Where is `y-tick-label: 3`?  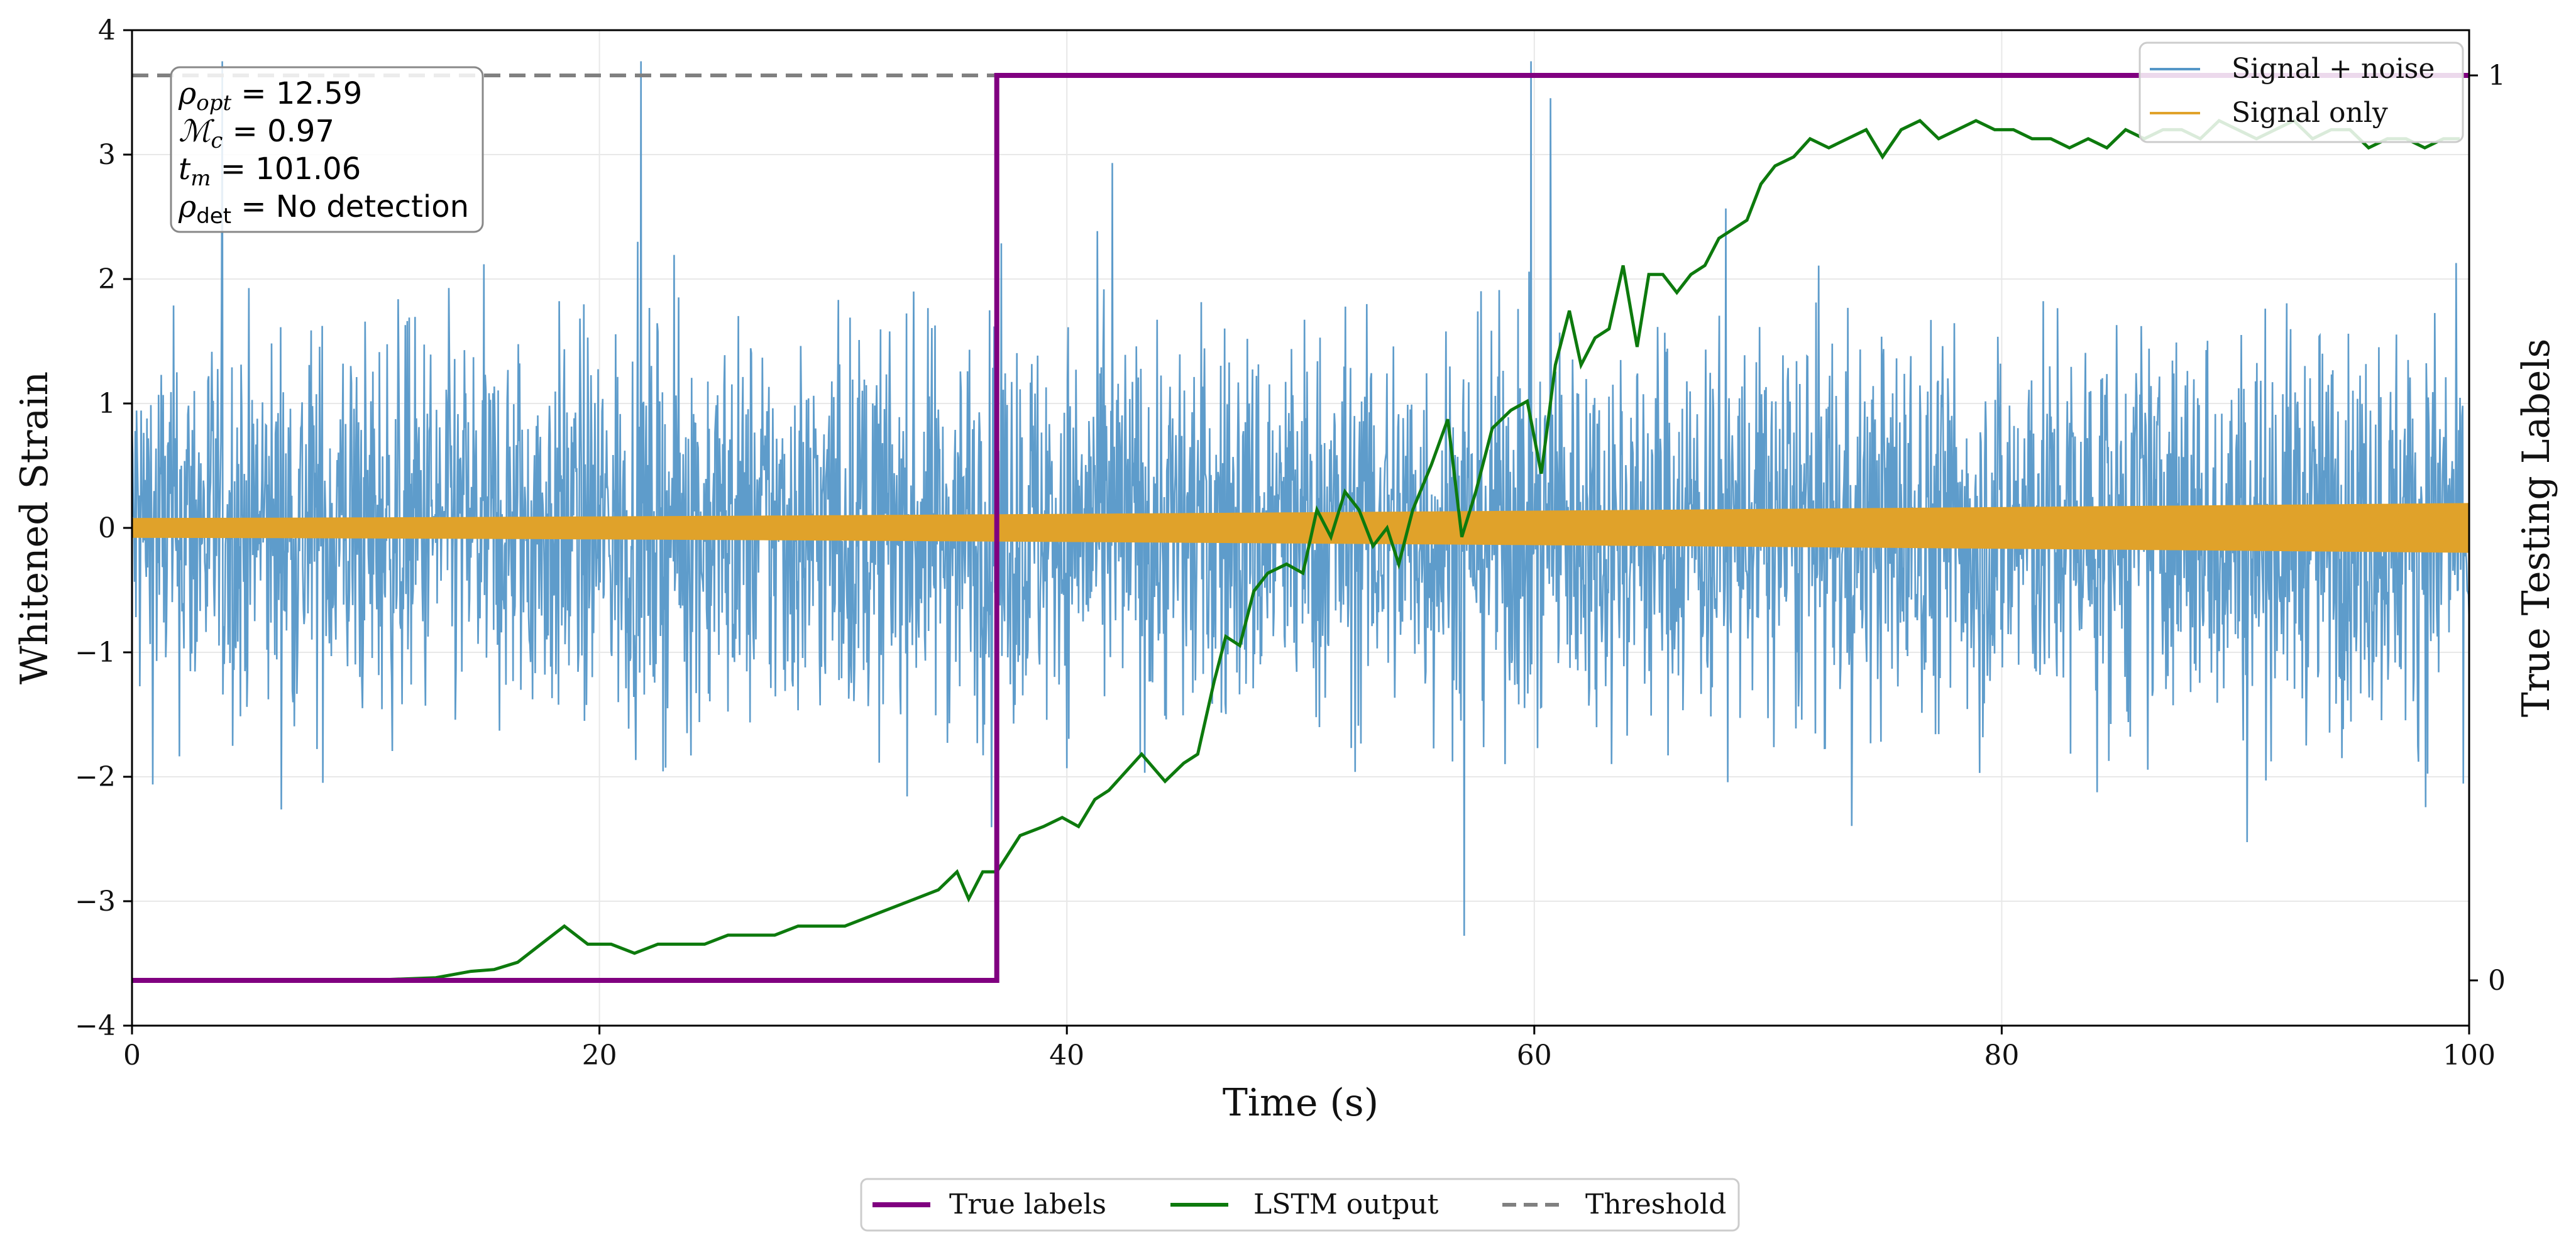 y-tick-label: 3 is located at coordinates (107, 155).